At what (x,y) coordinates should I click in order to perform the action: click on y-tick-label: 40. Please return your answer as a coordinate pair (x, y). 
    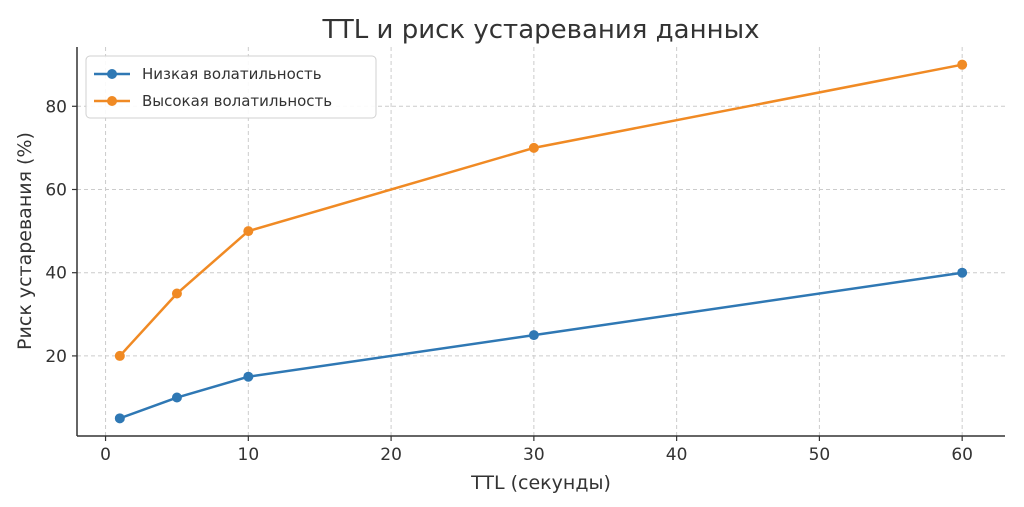
    Looking at the image, I should click on (56, 274).